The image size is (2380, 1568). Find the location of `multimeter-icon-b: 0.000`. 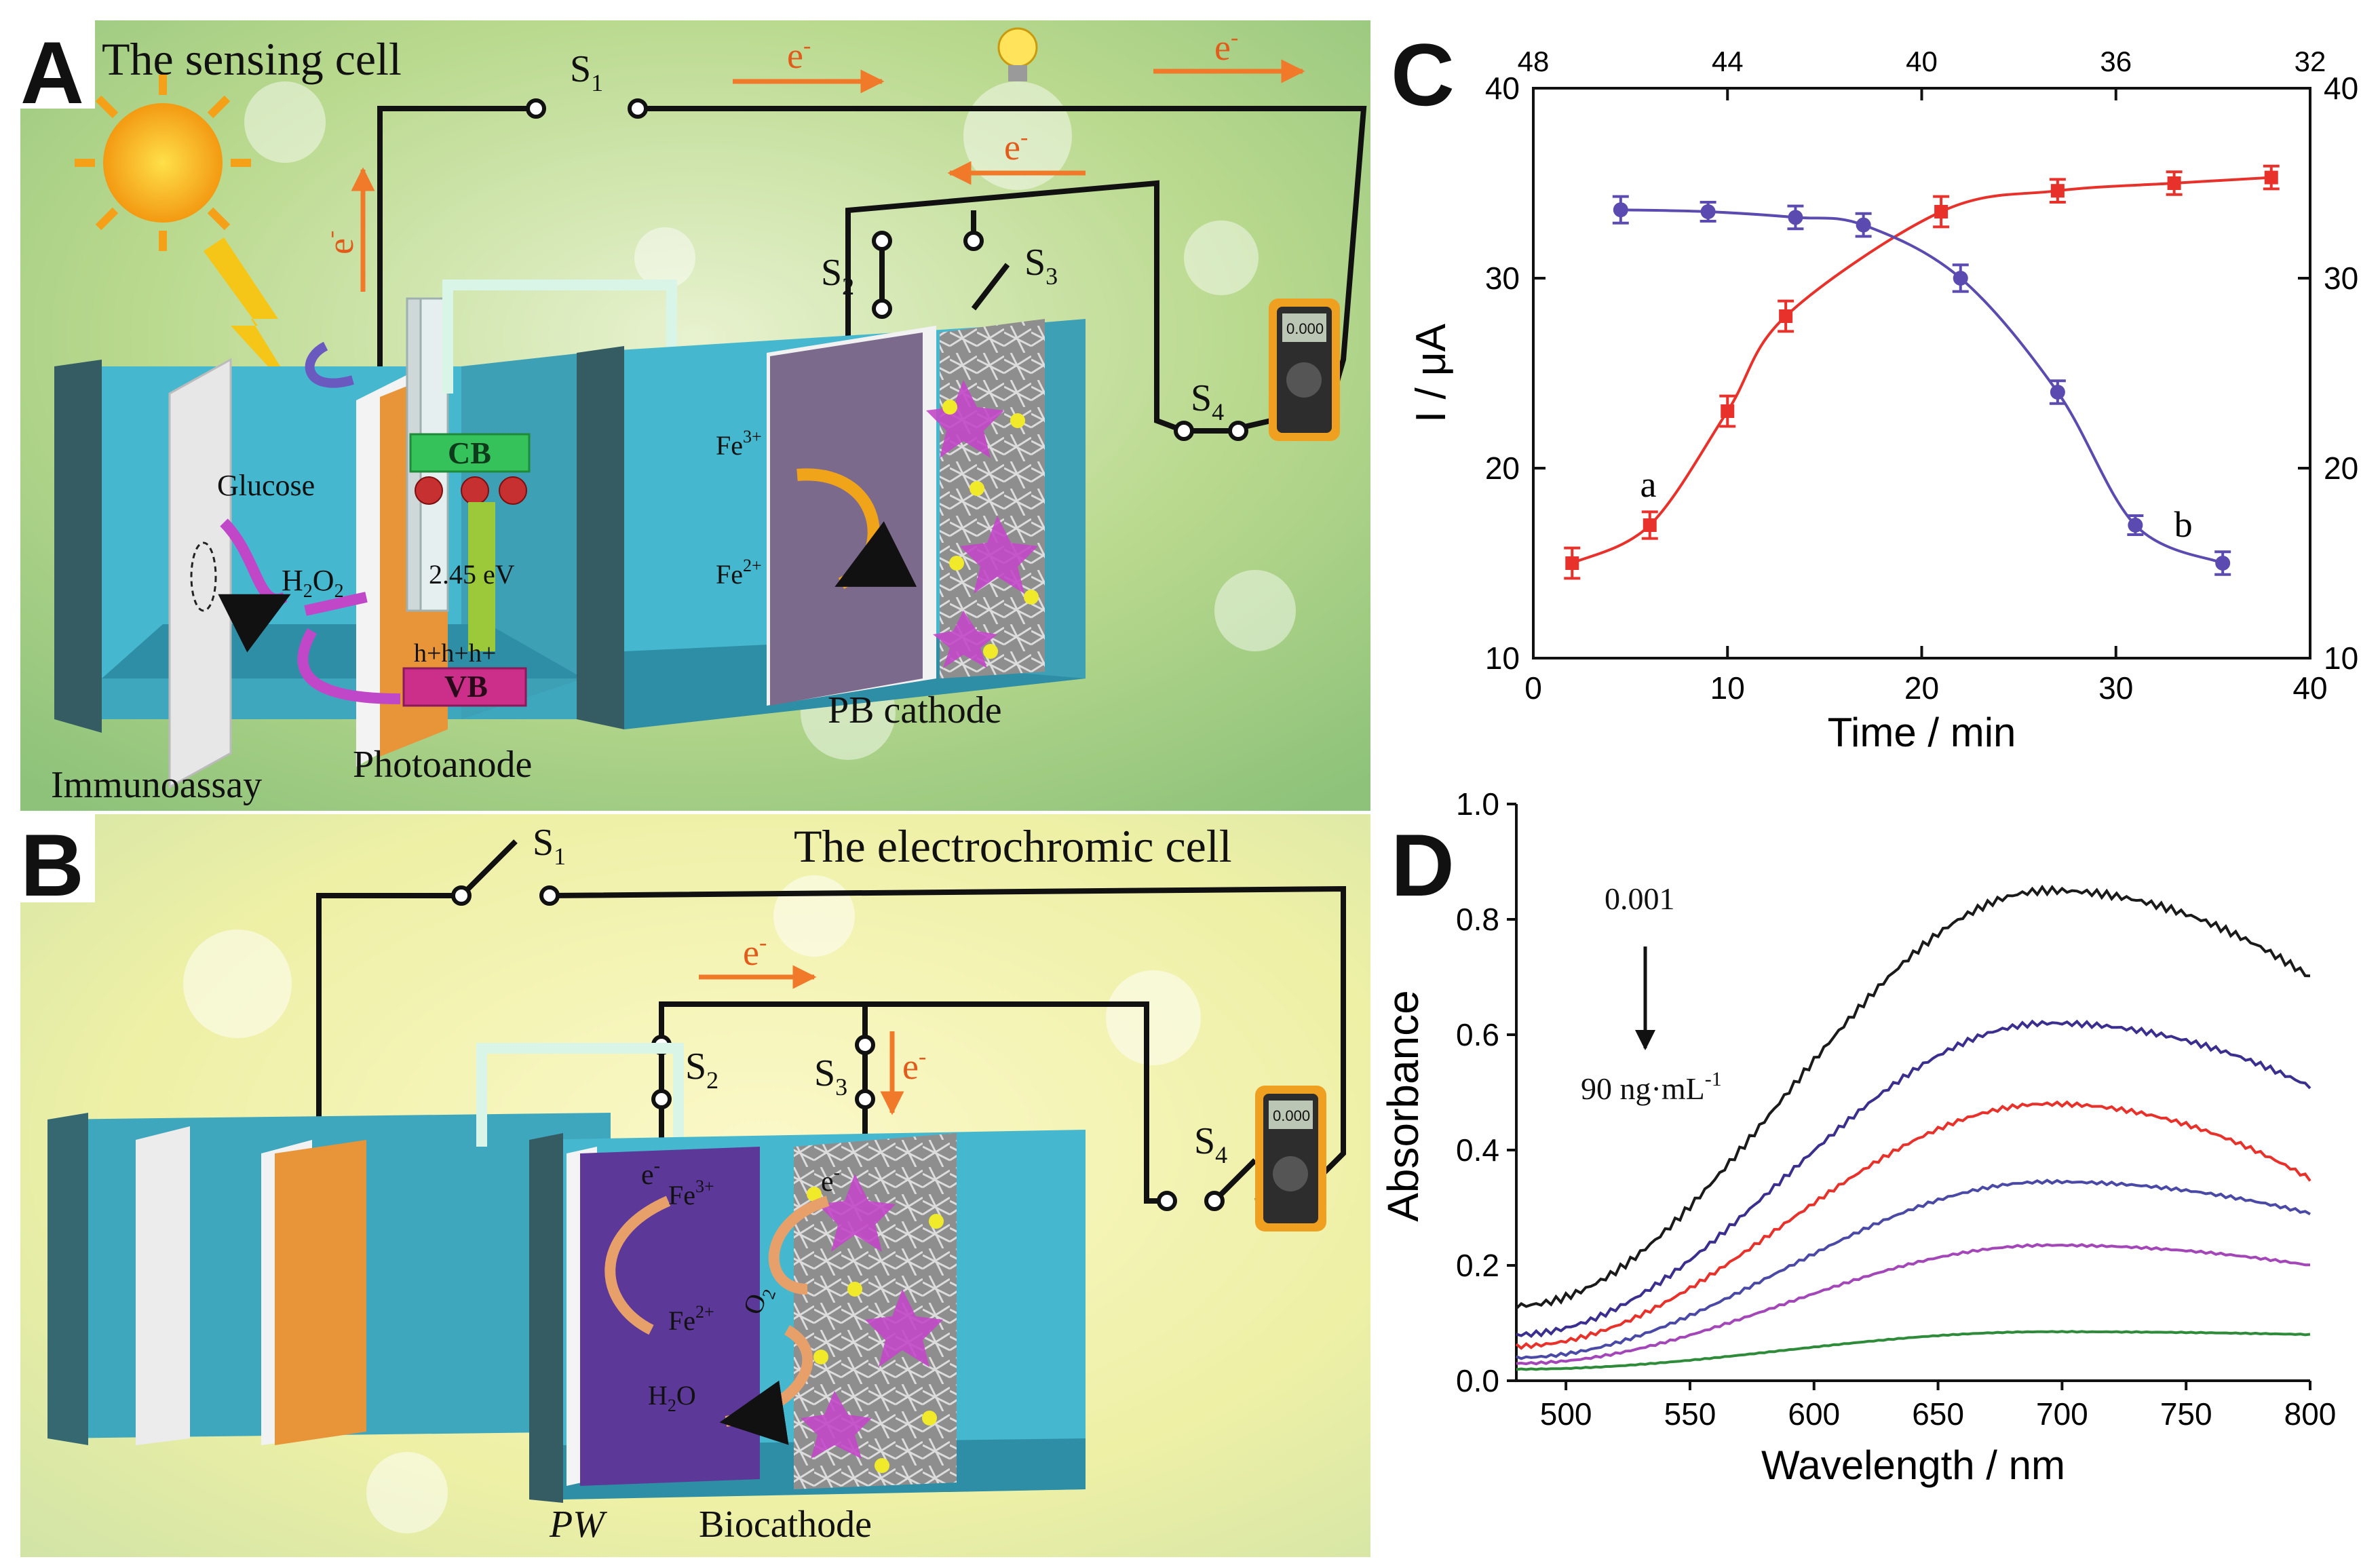

multimeter-icon-b: 0.000 is located at coordinates (1291, 1158).